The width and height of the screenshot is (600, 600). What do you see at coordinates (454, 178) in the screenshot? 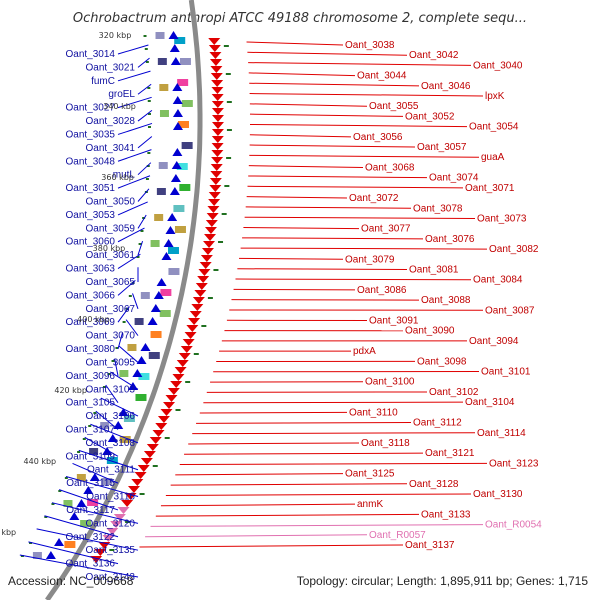
I see `gene-label: Oant_3074` at bounding box center [454, 178].